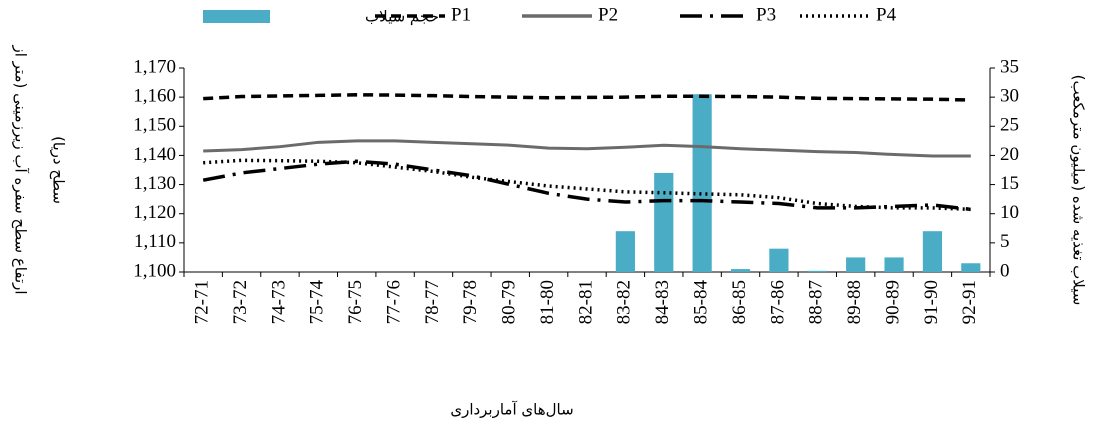  I want to click on x-tick-label: 91-90, so click(931, 302).